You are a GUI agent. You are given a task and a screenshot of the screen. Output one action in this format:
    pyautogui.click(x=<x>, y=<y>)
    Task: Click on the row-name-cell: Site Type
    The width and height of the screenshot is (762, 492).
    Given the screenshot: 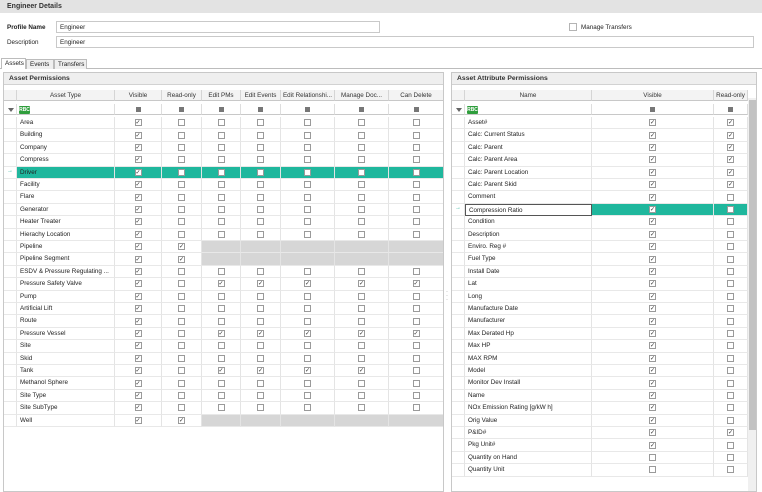 What is the action you would take?
    pyautogui.click(x=66, y=396)
    